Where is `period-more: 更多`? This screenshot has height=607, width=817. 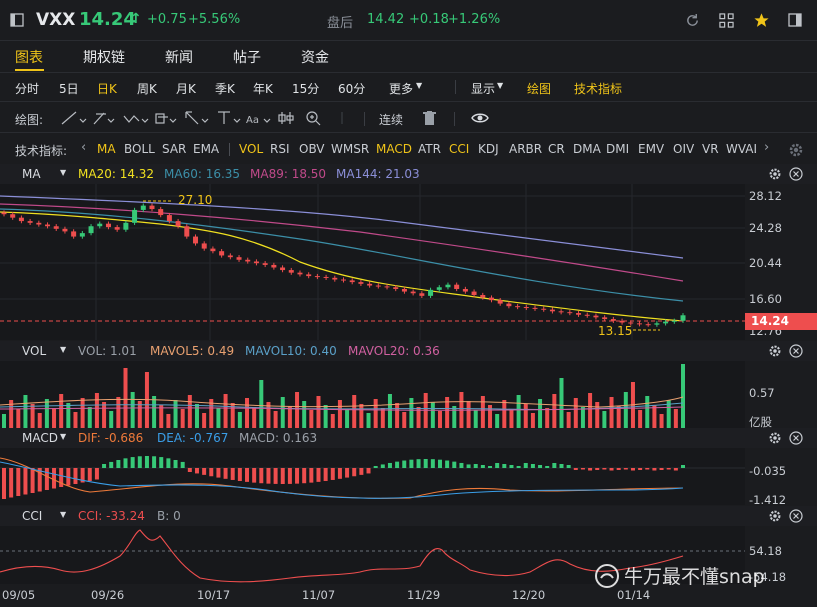
period-more: 更多 is located at coordinates (401, 89).